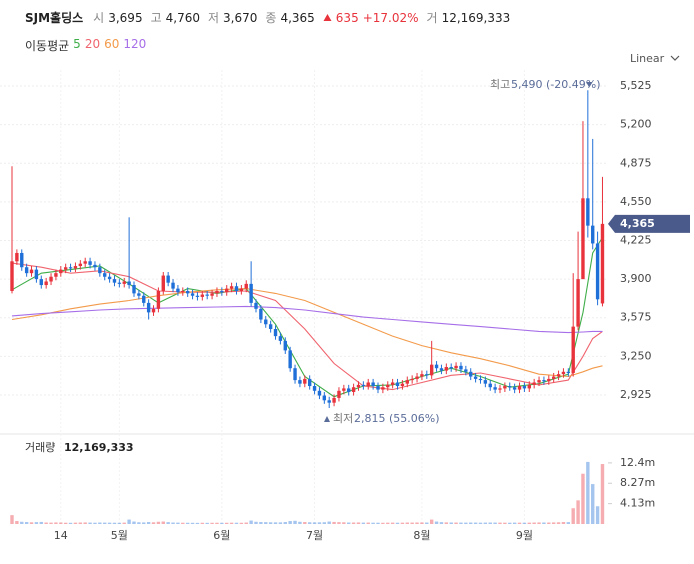 The height and width of the screenshot is (564, 694). I want to click on up-arrow, so click(327, 17).